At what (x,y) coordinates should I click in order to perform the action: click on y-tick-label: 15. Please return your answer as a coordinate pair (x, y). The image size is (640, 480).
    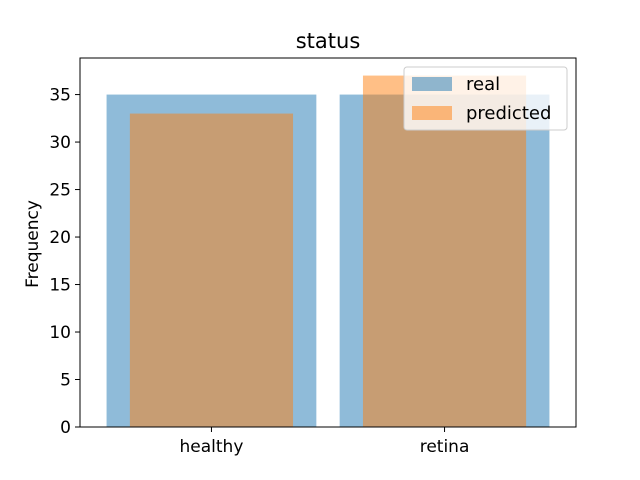
    Looking at the image, I should click on (60, 286).